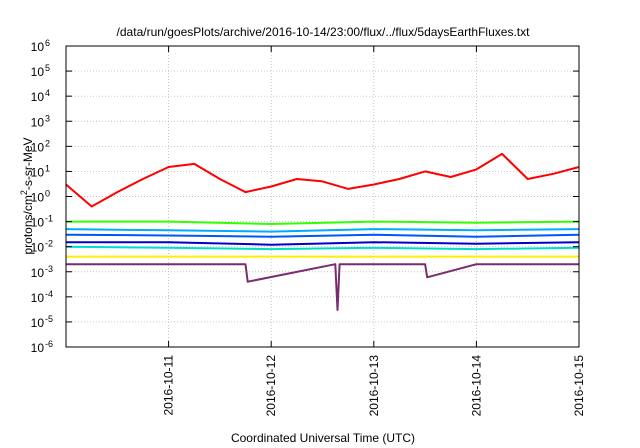  Describe the element at coordinates (579, 386) in the screenshot. I see `x-tick-label: 2016-10-15` at that location.